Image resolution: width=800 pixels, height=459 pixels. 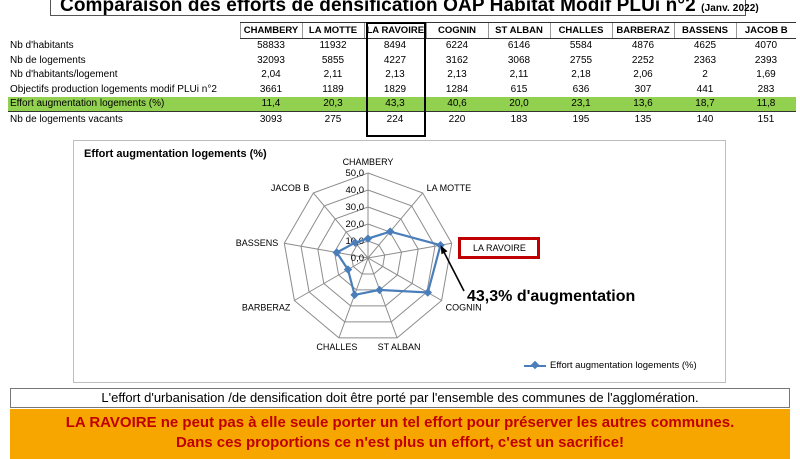 I want to click on category-label: COGNIN, so click(x=464, y=308).